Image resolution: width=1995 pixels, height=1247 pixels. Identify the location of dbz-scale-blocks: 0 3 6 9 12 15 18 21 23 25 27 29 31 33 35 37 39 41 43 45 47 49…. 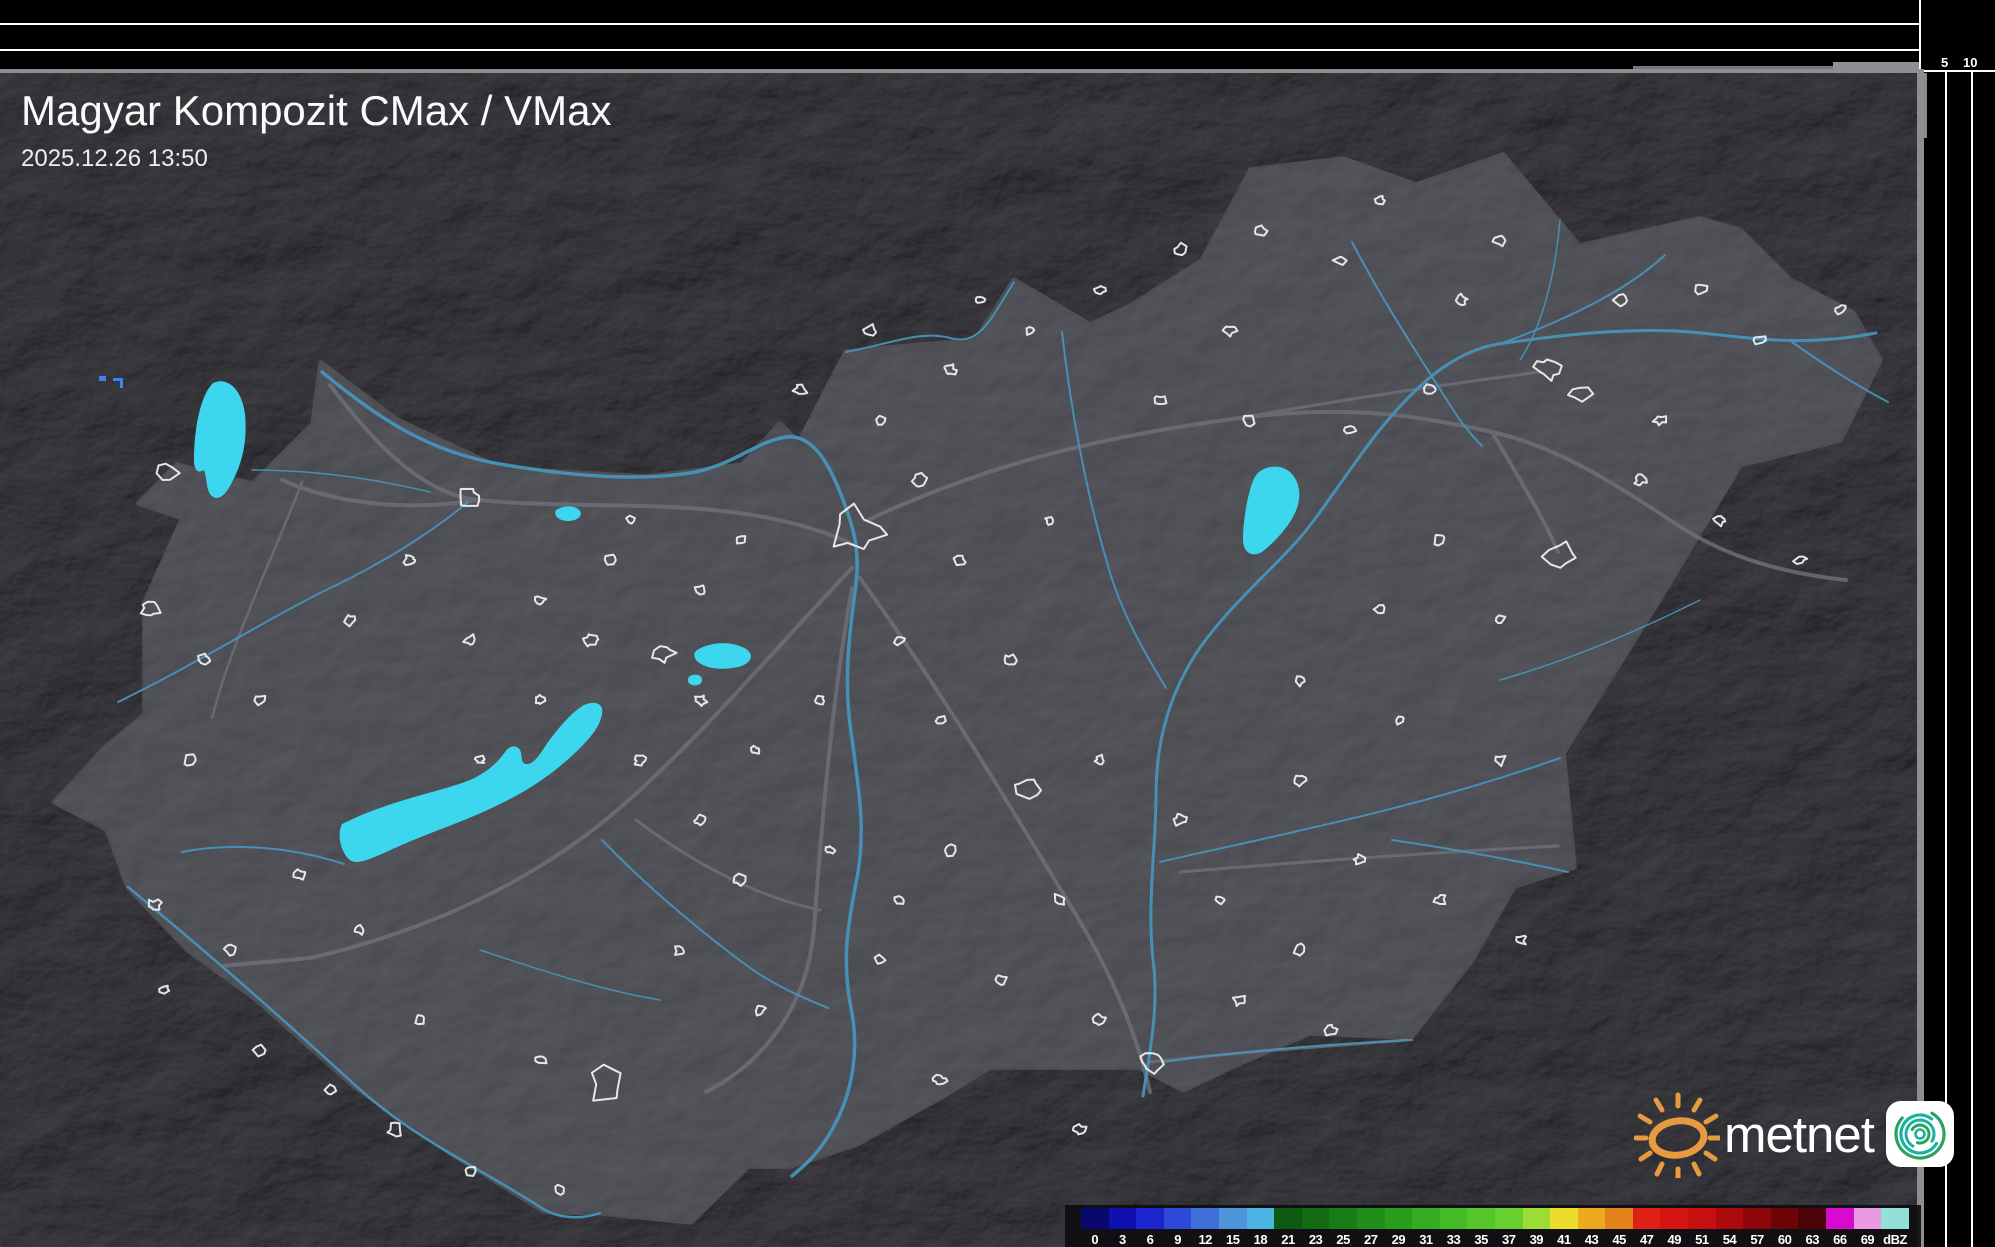
(1495, 1227).